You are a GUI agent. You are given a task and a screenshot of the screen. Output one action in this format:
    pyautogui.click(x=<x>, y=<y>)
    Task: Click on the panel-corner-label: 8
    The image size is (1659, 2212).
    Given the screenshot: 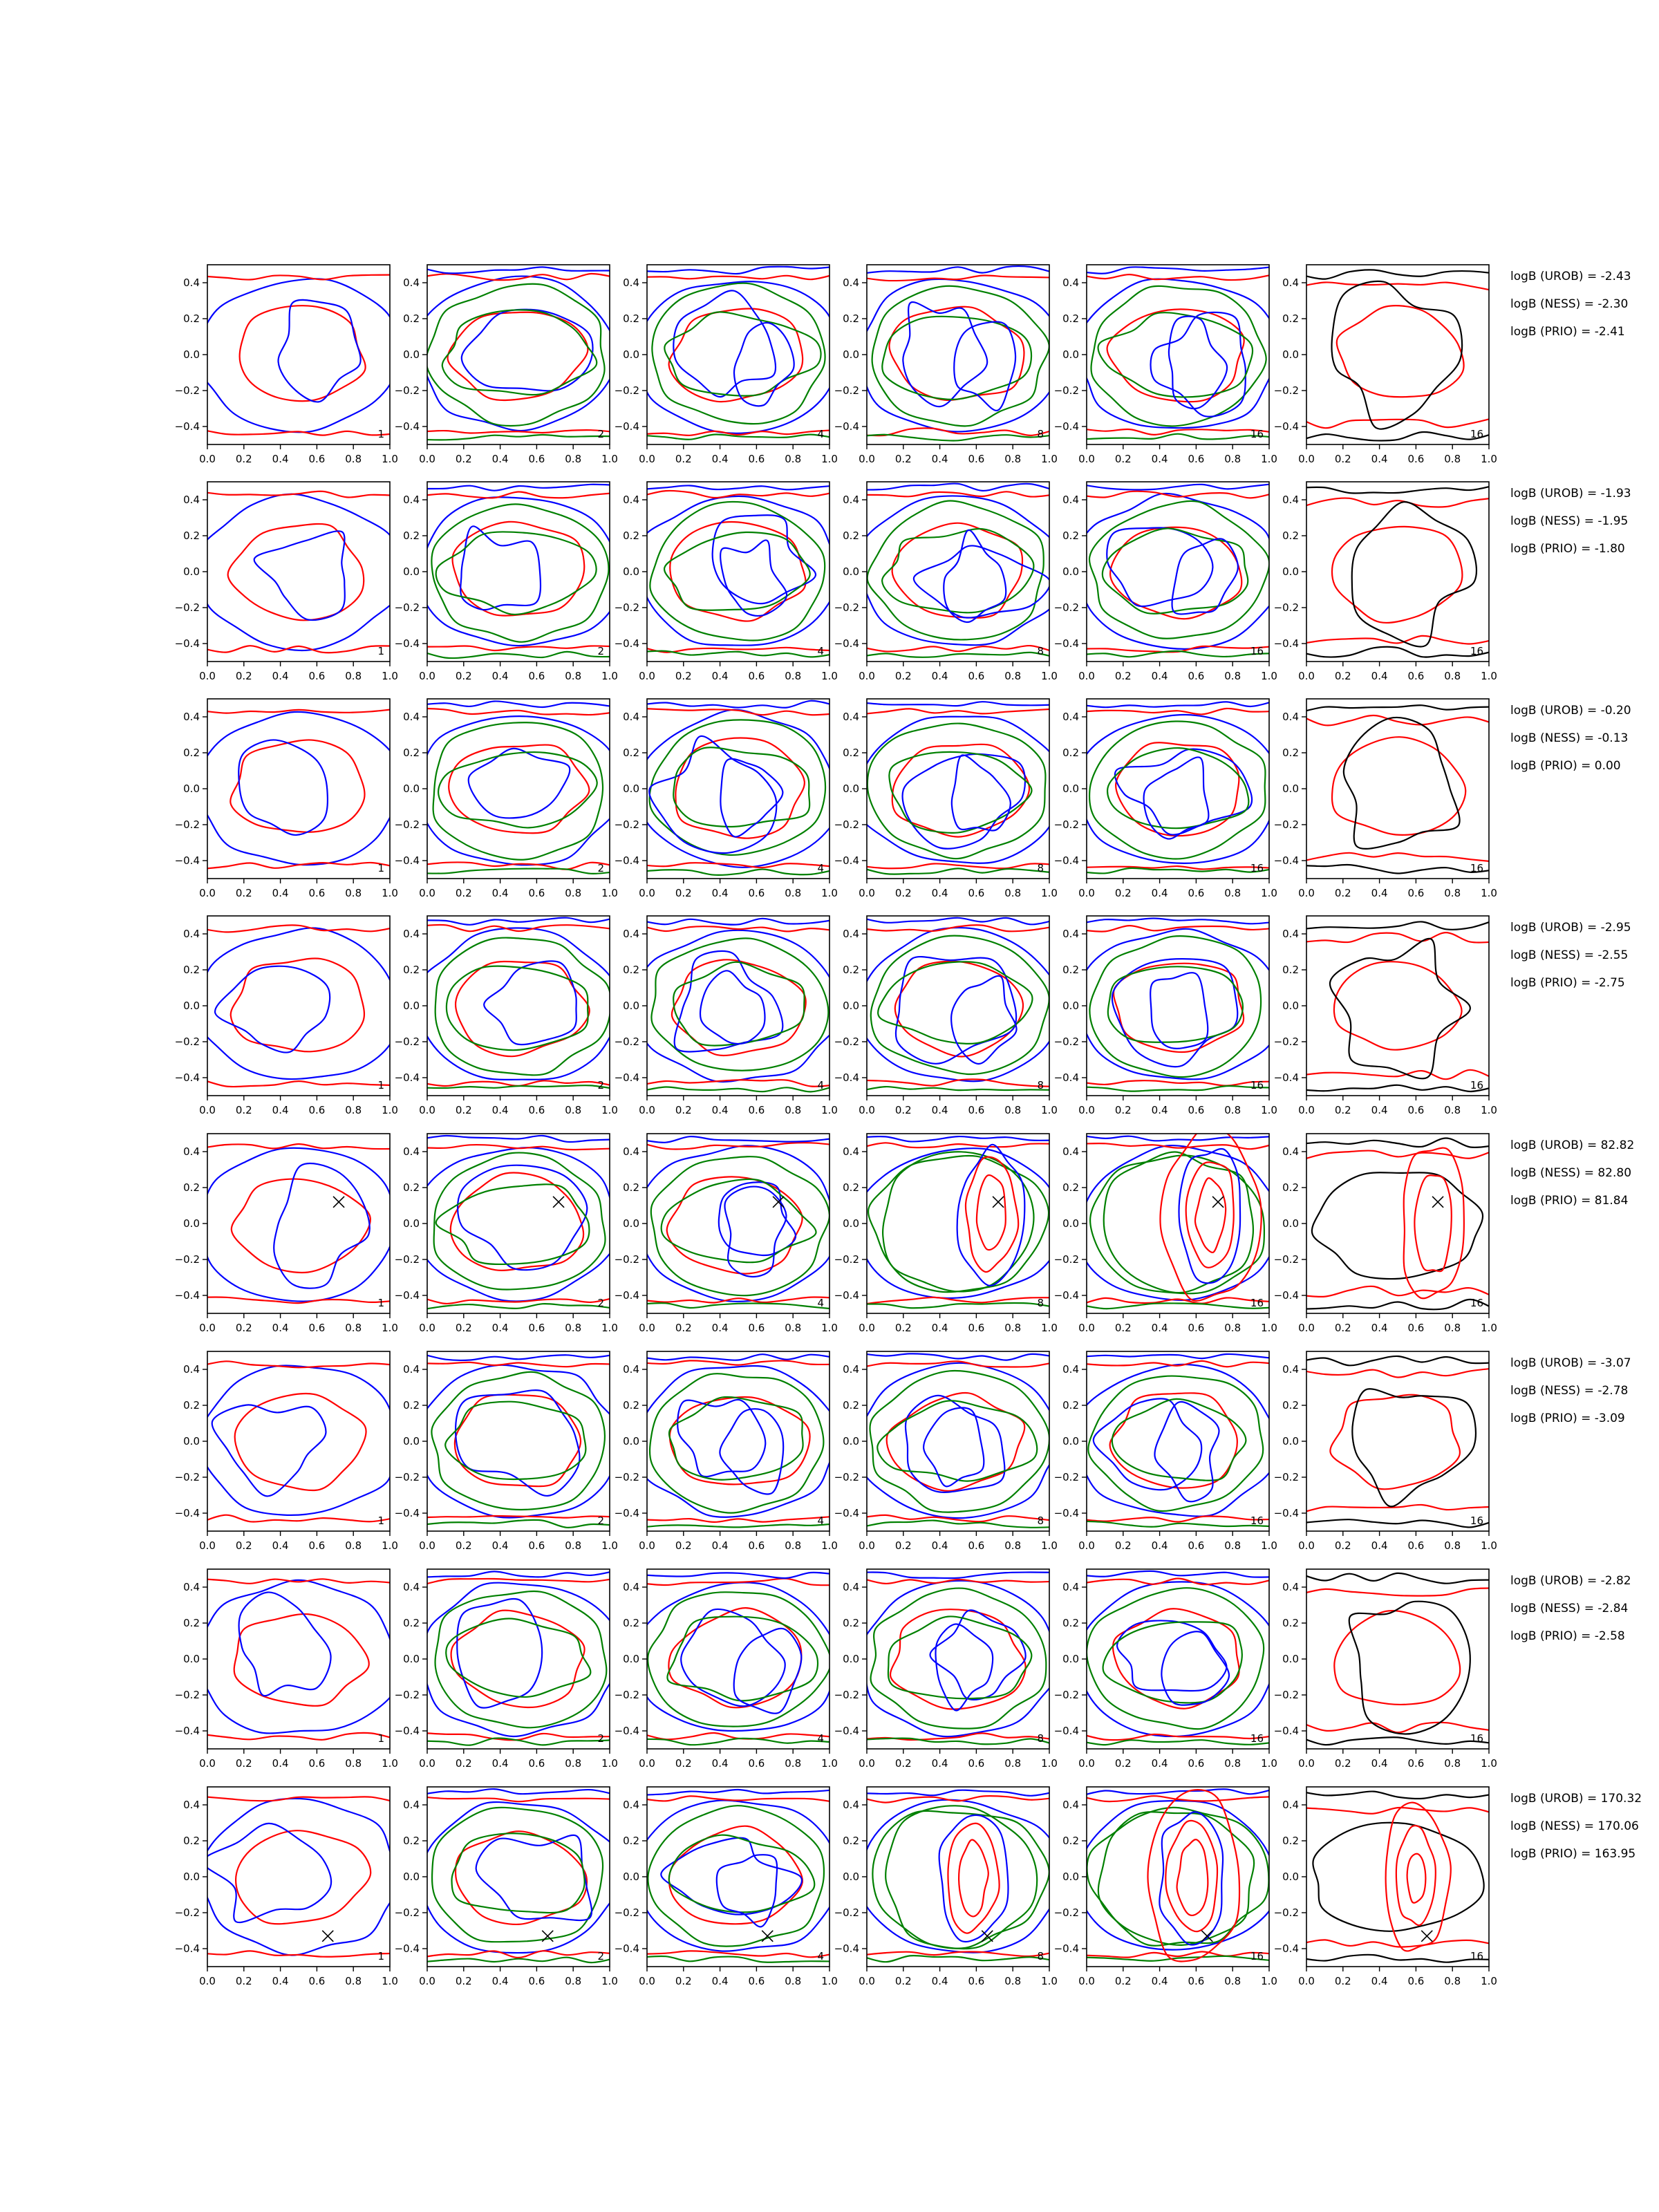 What is the action you would take?
    pyautogui.click(x=1040, y=1738)
    